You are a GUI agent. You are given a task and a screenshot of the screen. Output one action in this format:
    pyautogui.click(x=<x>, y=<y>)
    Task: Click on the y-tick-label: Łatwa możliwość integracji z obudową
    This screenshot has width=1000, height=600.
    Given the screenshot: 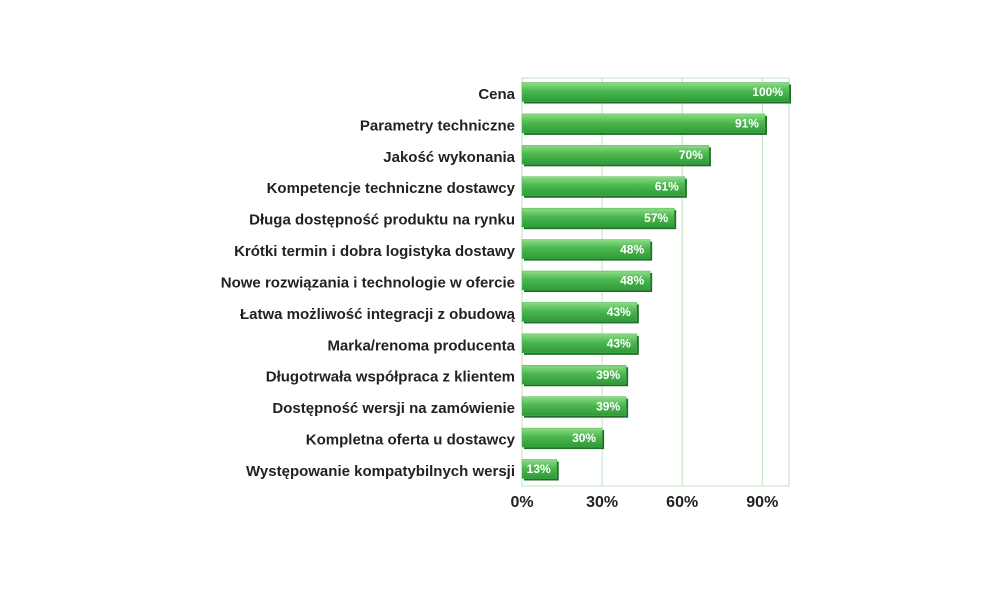 What is the action you would take?
    pyautogui.click(x=378, y=314)
    